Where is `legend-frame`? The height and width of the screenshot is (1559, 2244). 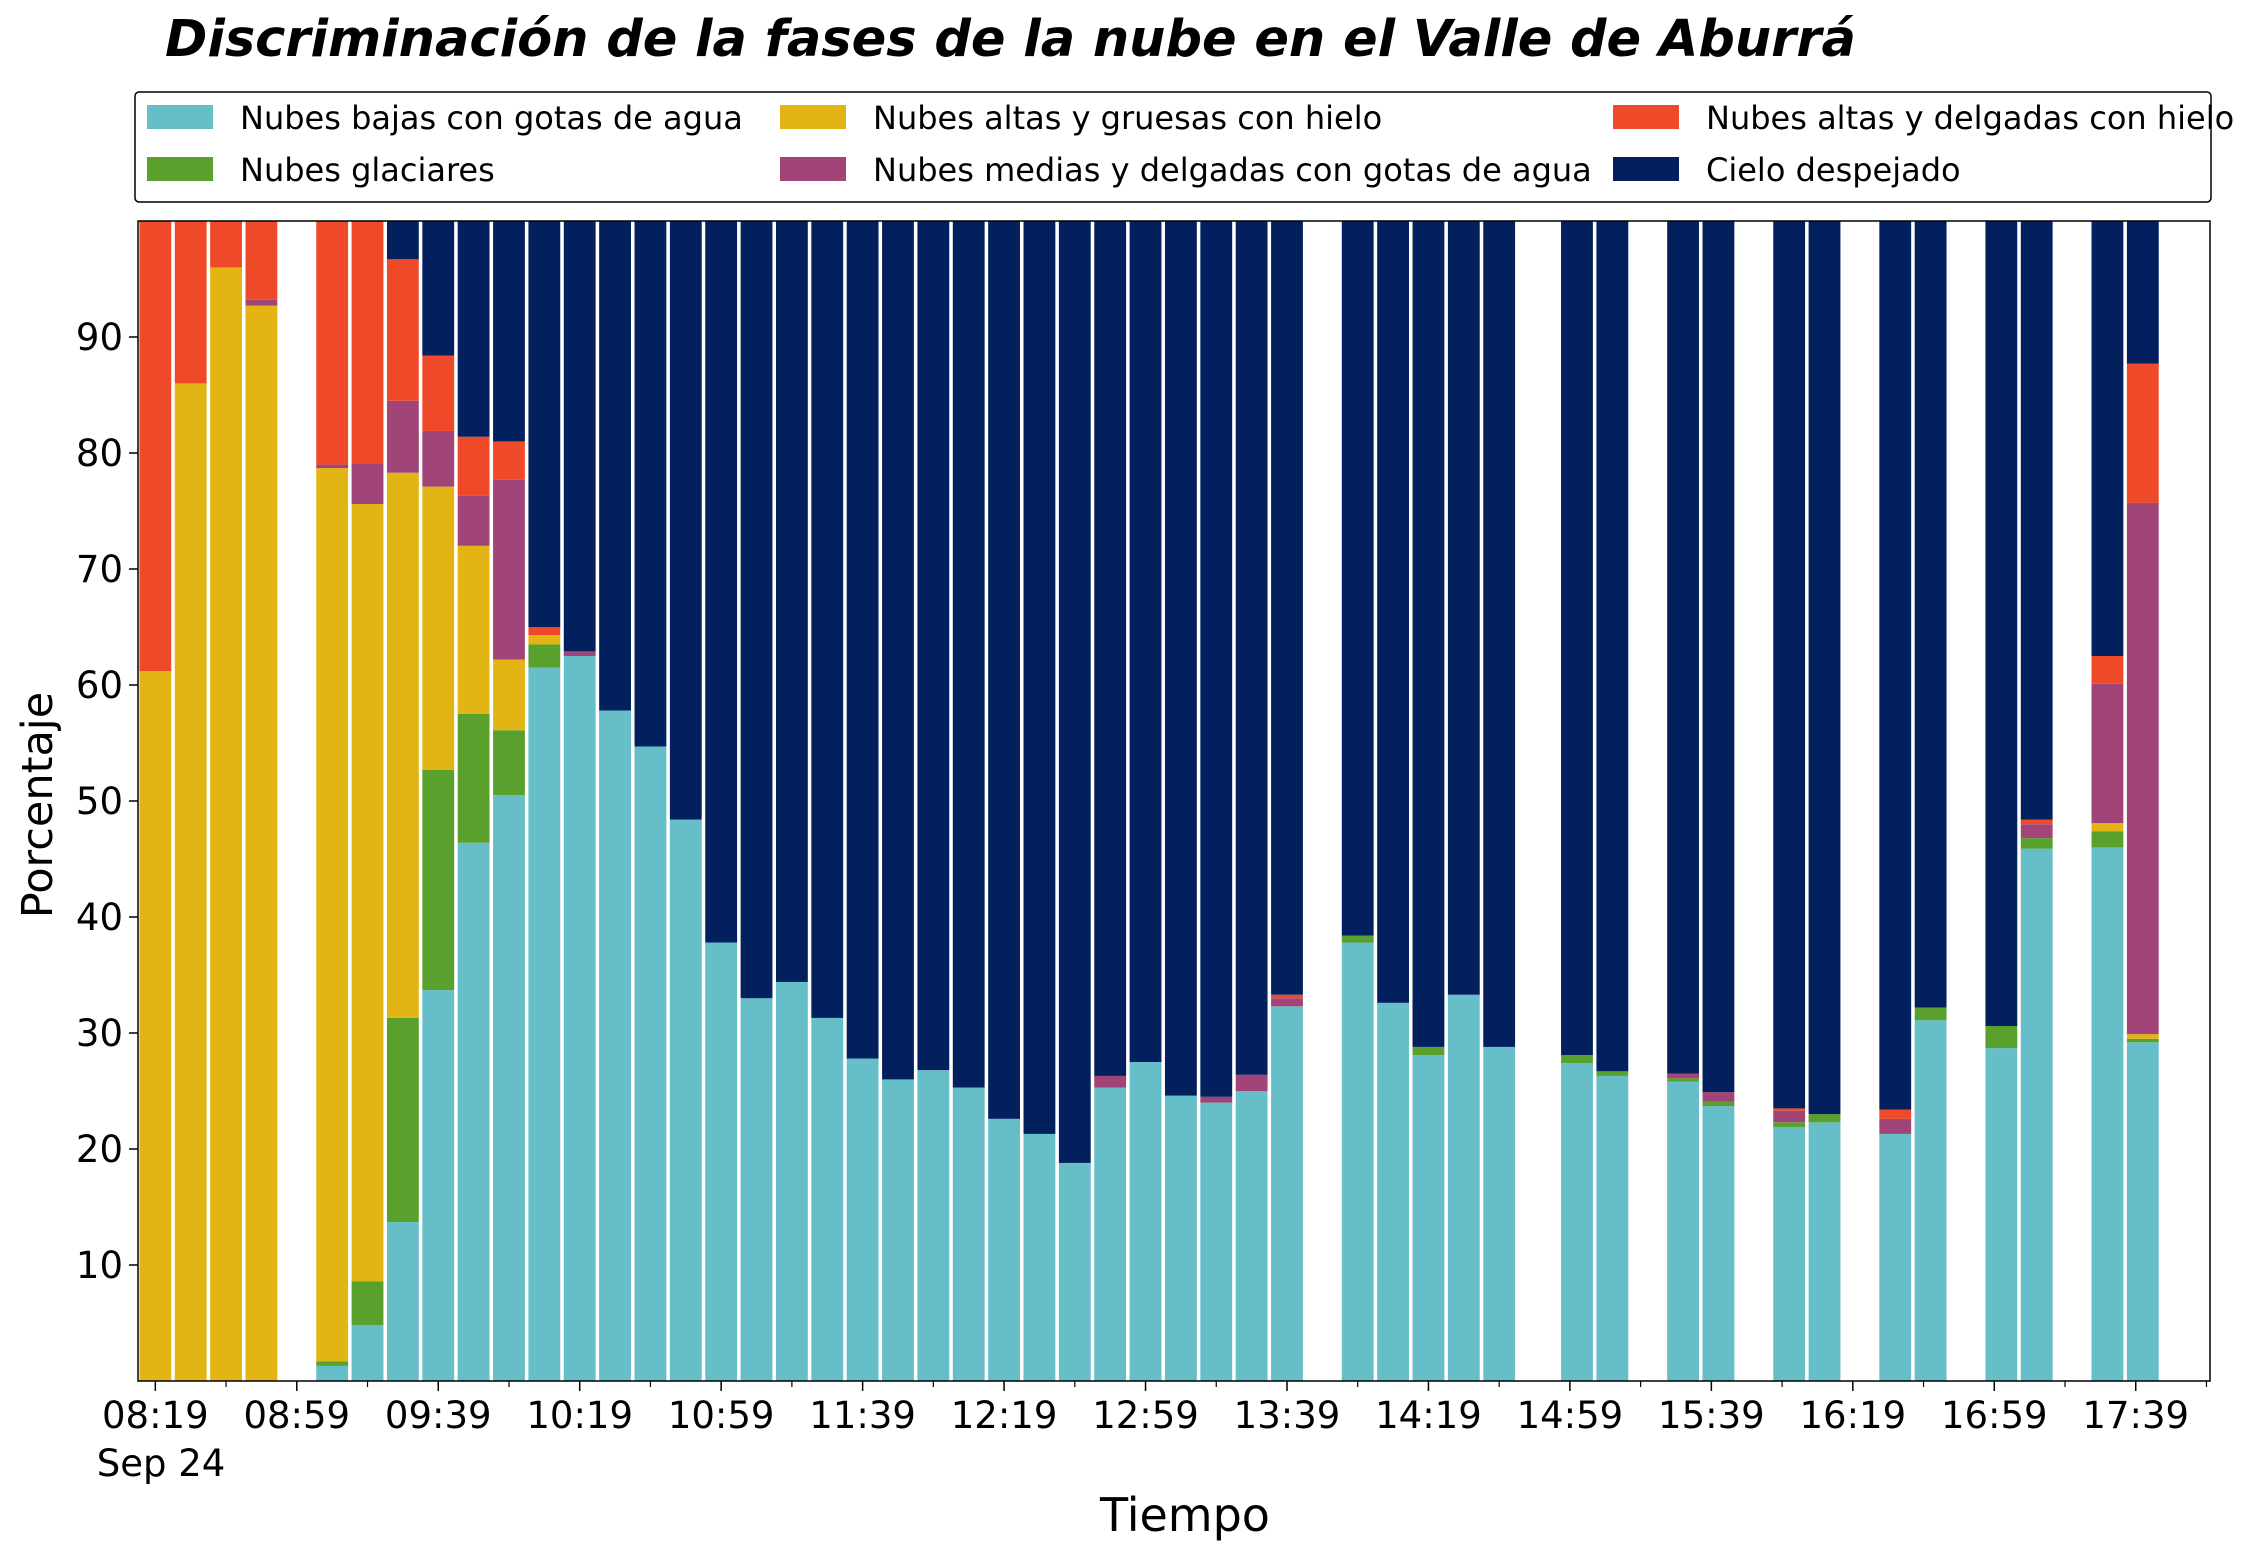
legend-frame is located at coordinates (1173, 147).